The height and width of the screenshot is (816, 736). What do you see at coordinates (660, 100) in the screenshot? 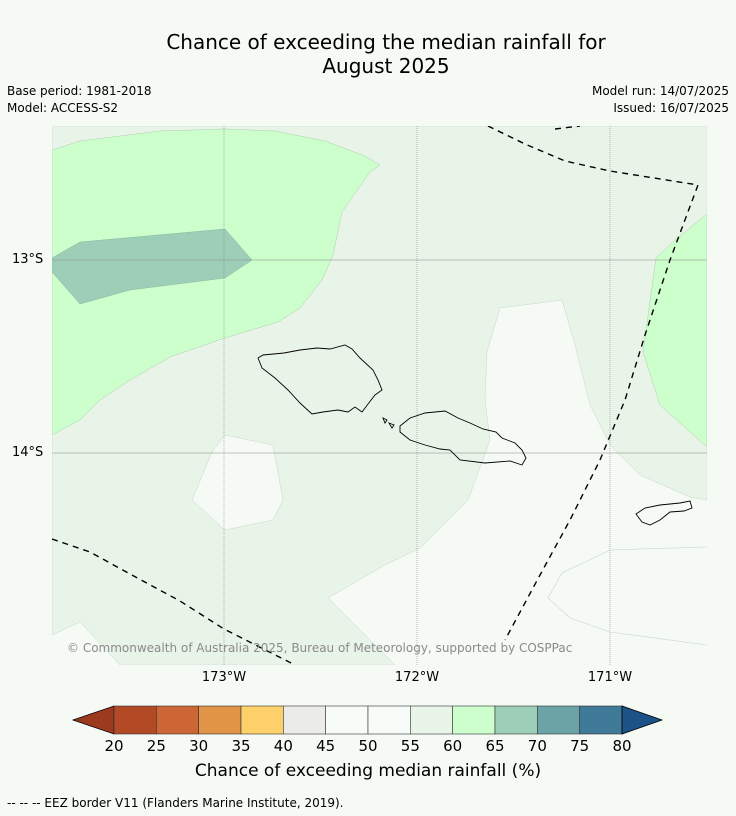
I see `meta-right: Model run: 14/07/2025 Issued: 16/07/2025` at bounding box center [660, 100].